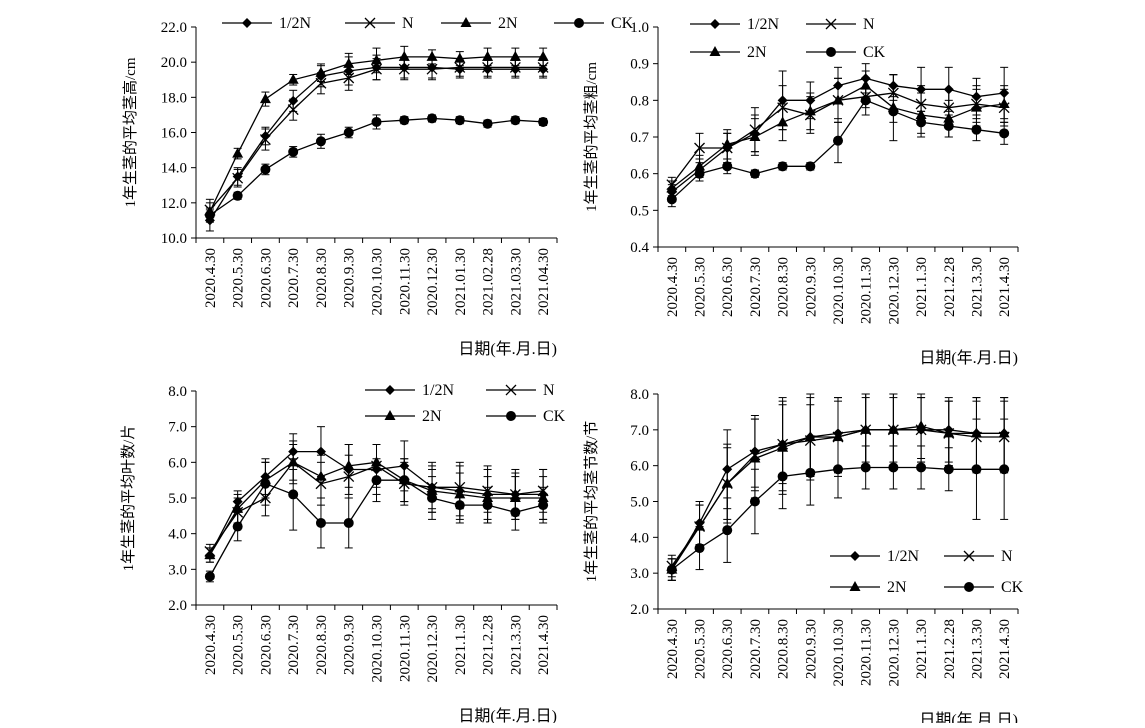  I want to click on y-tick-label: 16.0, so click(174, 134).